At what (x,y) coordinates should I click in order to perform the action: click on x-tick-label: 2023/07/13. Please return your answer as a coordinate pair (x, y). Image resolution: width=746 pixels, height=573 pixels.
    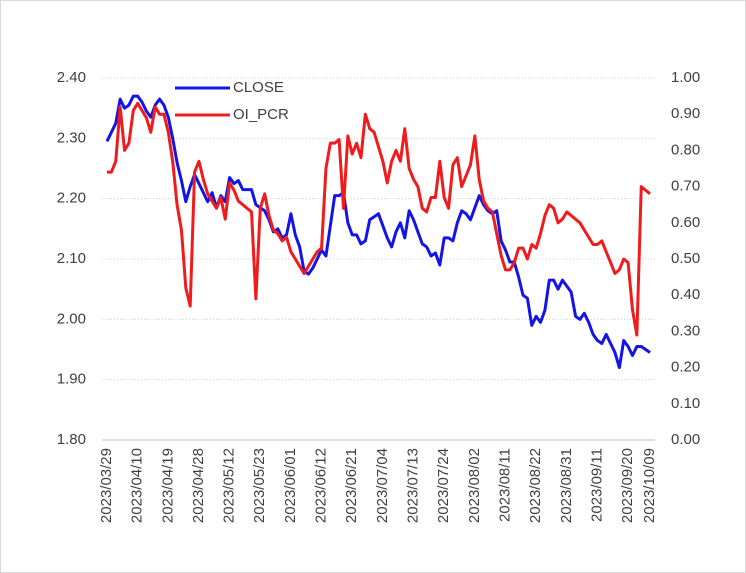
    Looking at the image, I should click on (413, 485).